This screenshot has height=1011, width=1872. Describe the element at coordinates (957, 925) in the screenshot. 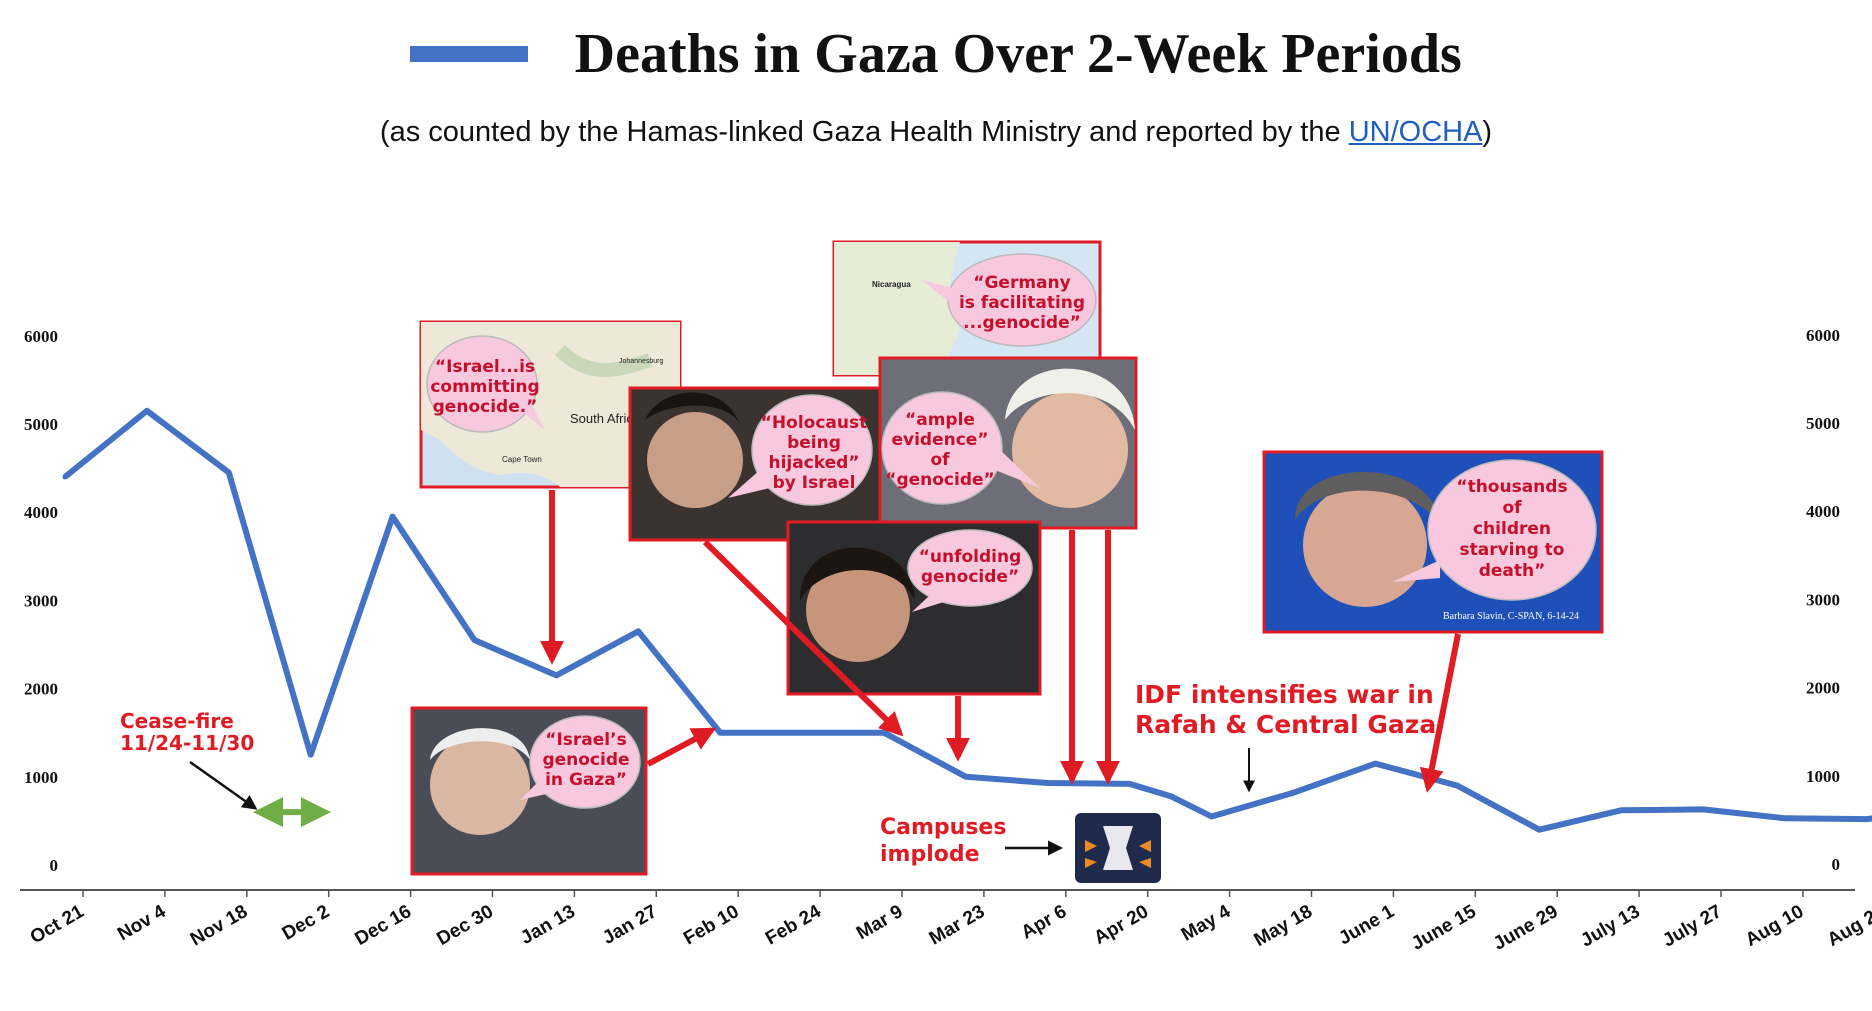

I see `x-tick-label: Mar 23` at that location.